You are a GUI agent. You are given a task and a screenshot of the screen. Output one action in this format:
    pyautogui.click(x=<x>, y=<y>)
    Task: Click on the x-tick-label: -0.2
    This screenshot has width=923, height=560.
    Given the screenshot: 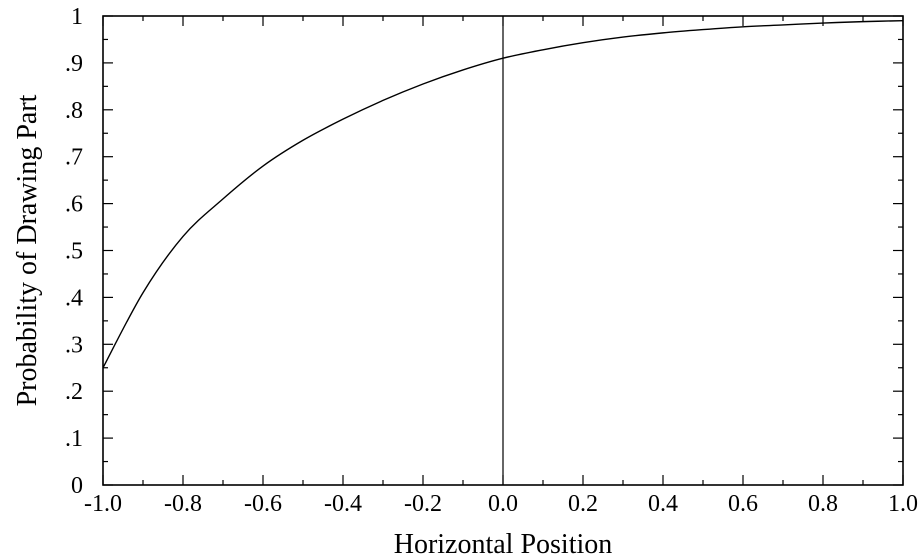 What is the action you would take?
    pyautogui.click(x=423, y=504)
    